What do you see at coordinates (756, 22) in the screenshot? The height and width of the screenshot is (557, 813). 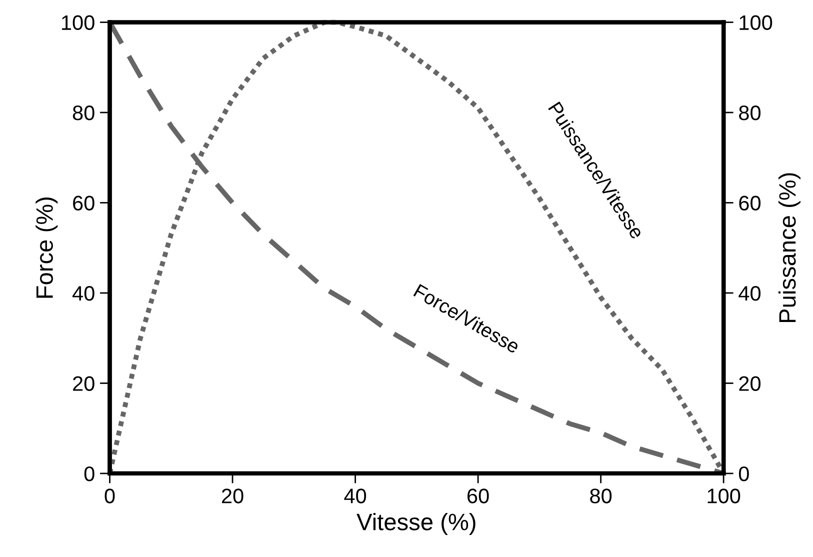 I see `y2-tick-label: 100` at bounding box center [756, 22].